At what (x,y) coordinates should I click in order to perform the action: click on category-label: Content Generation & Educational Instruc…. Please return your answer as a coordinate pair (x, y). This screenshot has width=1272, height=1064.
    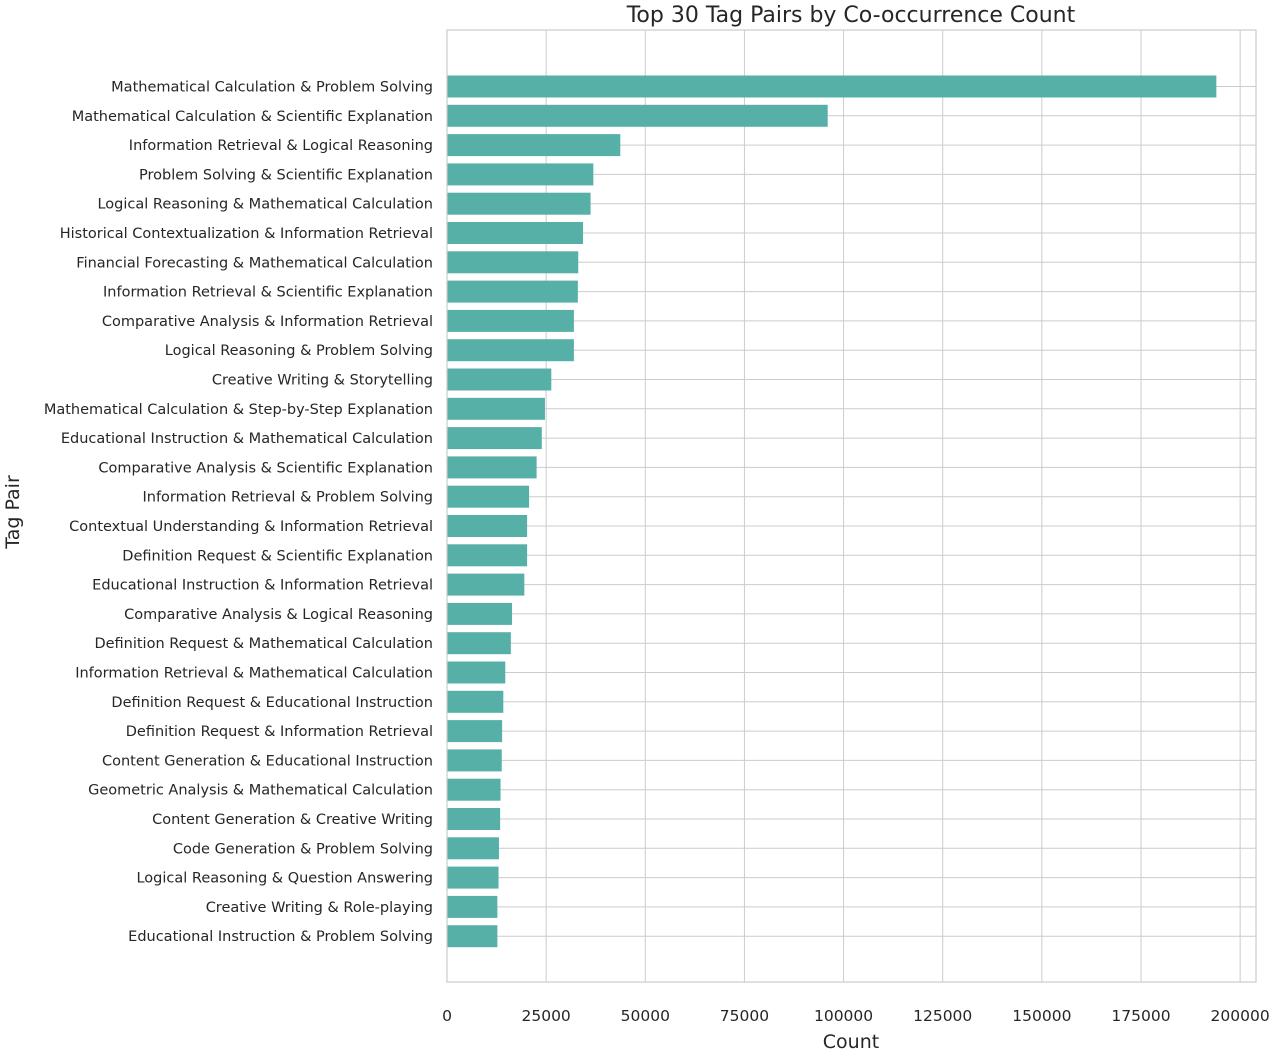
    Looking at the image, I should click on (267, 761).